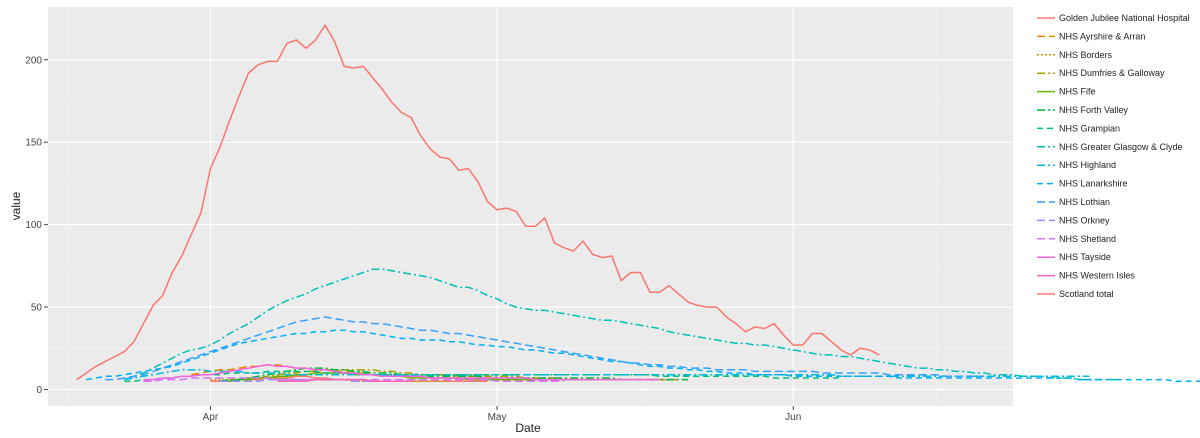 Image resolution: width=1200 pixels, height=438 pixels. What do you see at coordinates (1086, 294) in the screenshot?
I see `legend-label: Scotland total` at bounding box center [1086, 294].